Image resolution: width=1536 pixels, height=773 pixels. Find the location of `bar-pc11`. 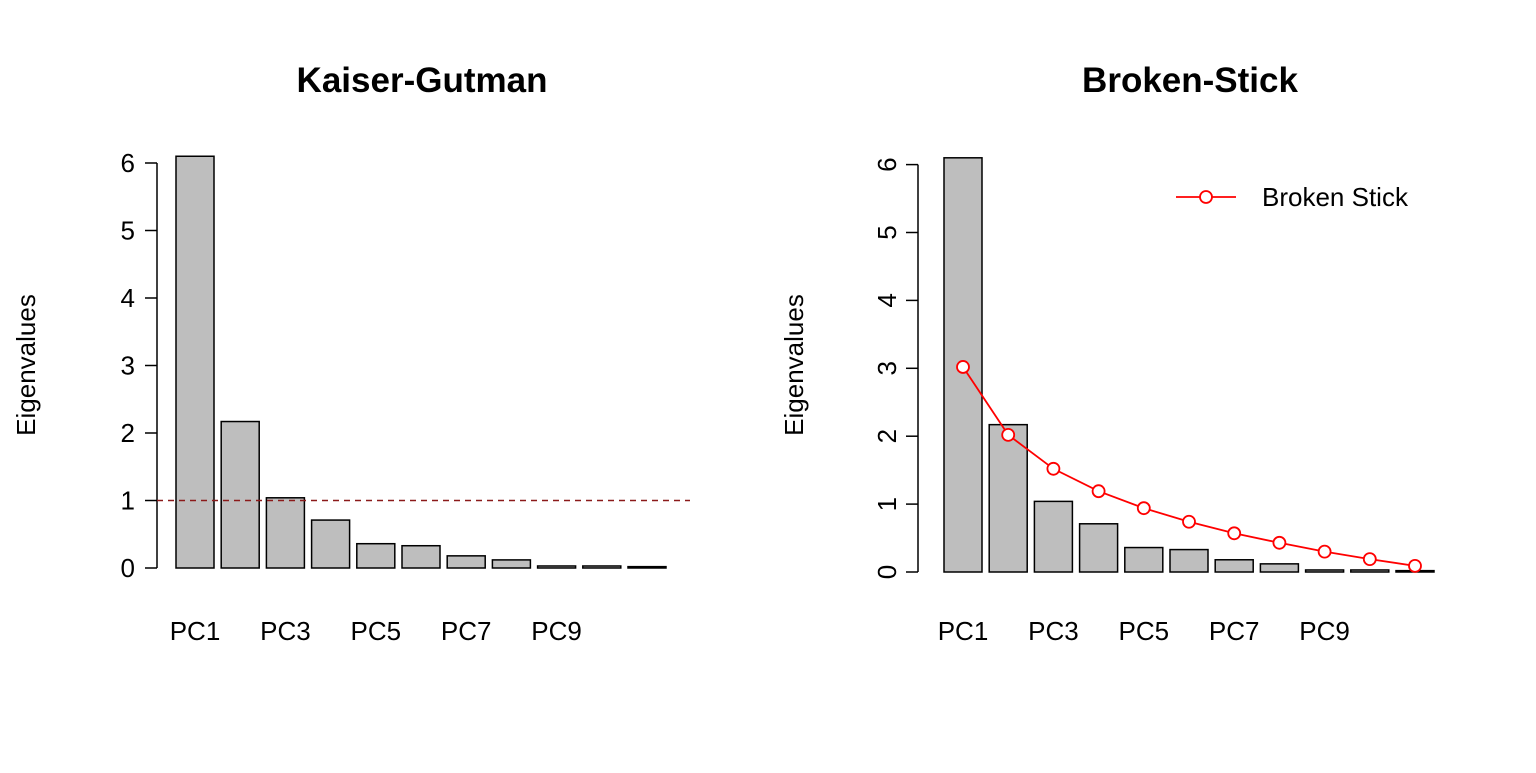

bar-pc11 is located at coordinates (647, 567).